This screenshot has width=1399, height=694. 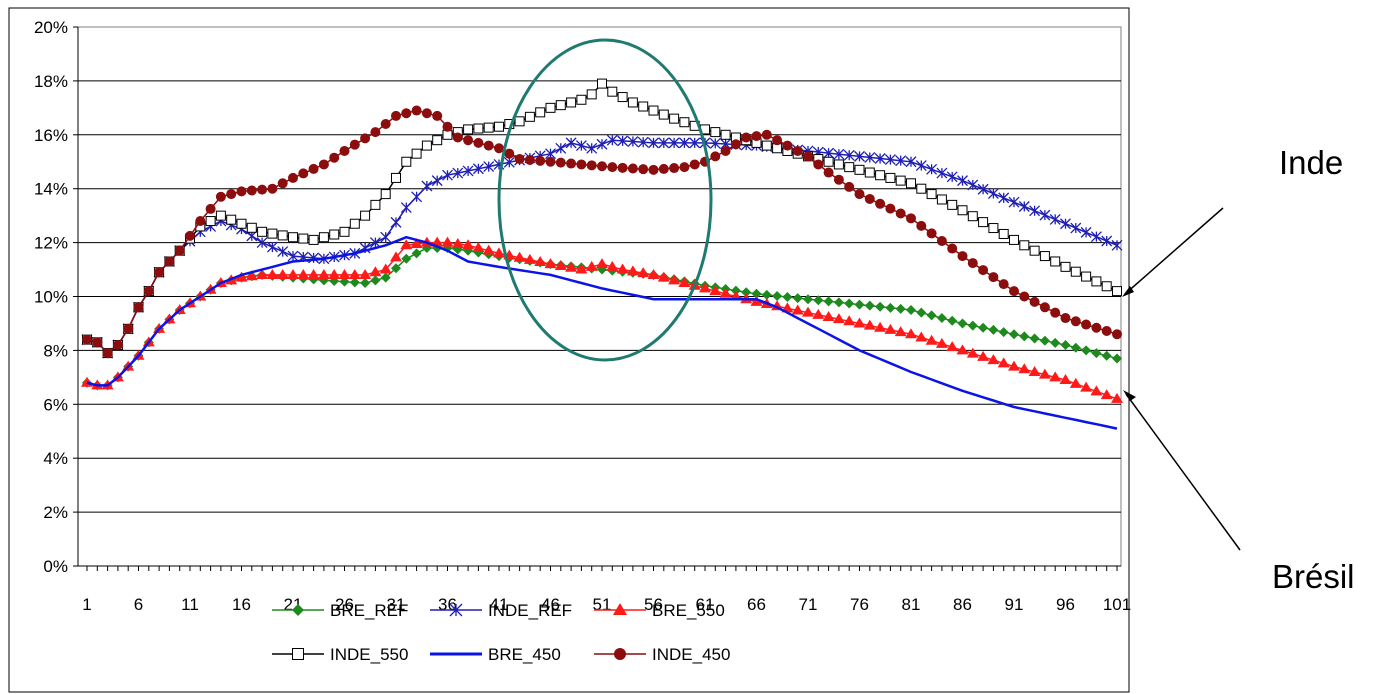 I want to click on annotation-arrows, so click(x=1181, y=379).